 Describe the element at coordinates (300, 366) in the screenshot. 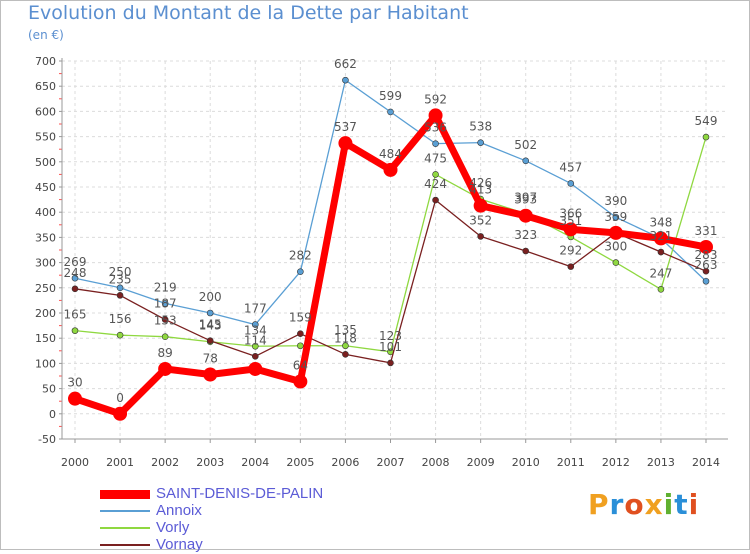

I see `data-label-saint-denis-de-palin: 64` at that location.